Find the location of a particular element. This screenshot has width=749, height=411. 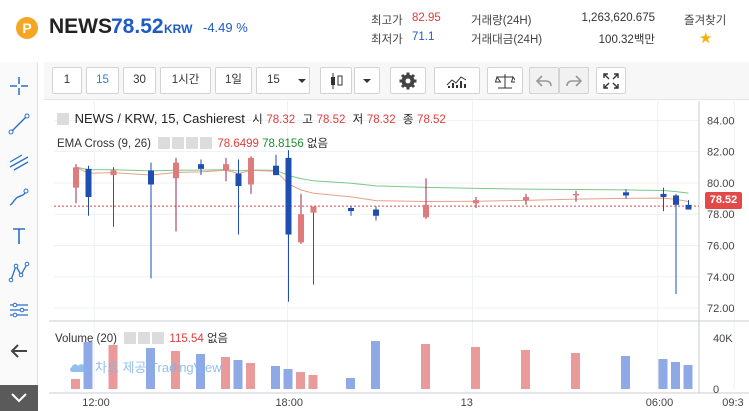

low-value: 71.1 is located at coordinates (423, 37).